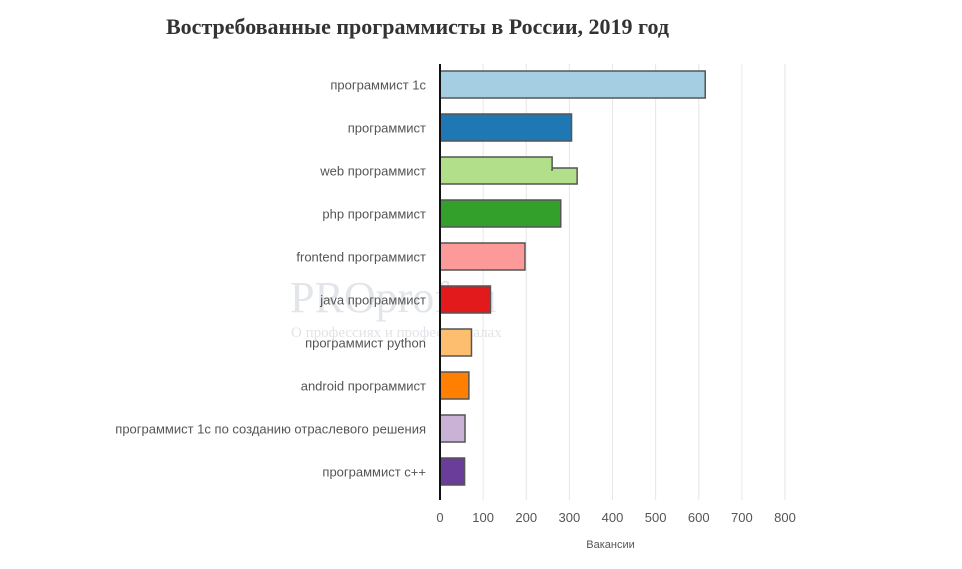 Image resolution: width=962 pixels, height=569 pixels. I want to click on x-tick-label: 100, so click(483, 517).